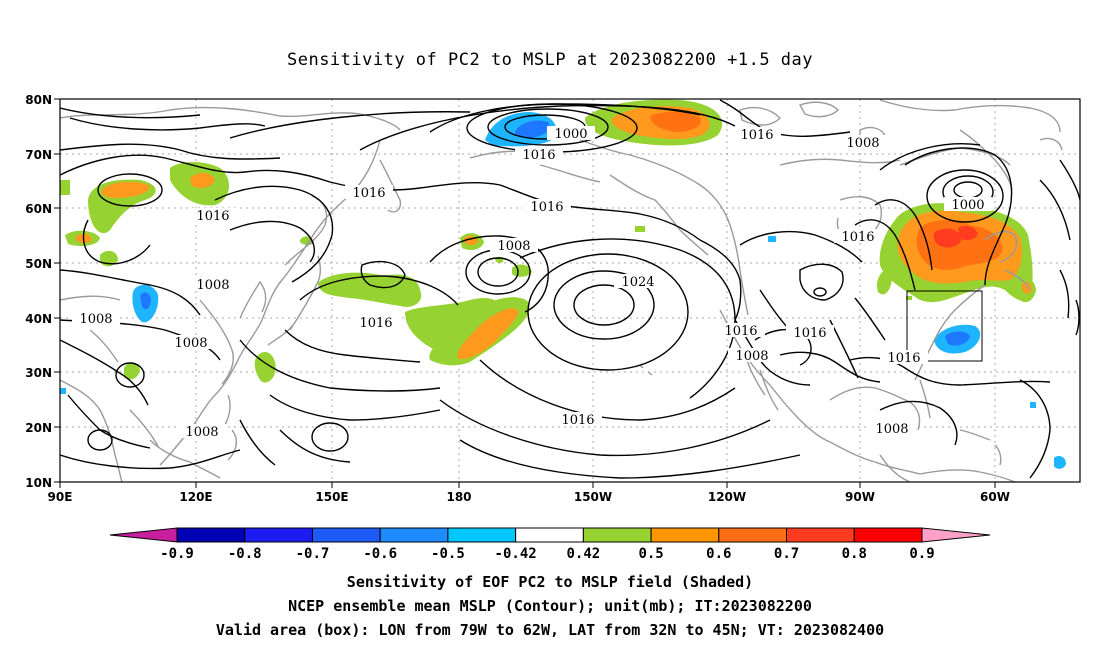  What do you see at coordinates (38, 155) in the screenshot?
I see `lat-tick-label: 70N` at bounding box center [38, 155].